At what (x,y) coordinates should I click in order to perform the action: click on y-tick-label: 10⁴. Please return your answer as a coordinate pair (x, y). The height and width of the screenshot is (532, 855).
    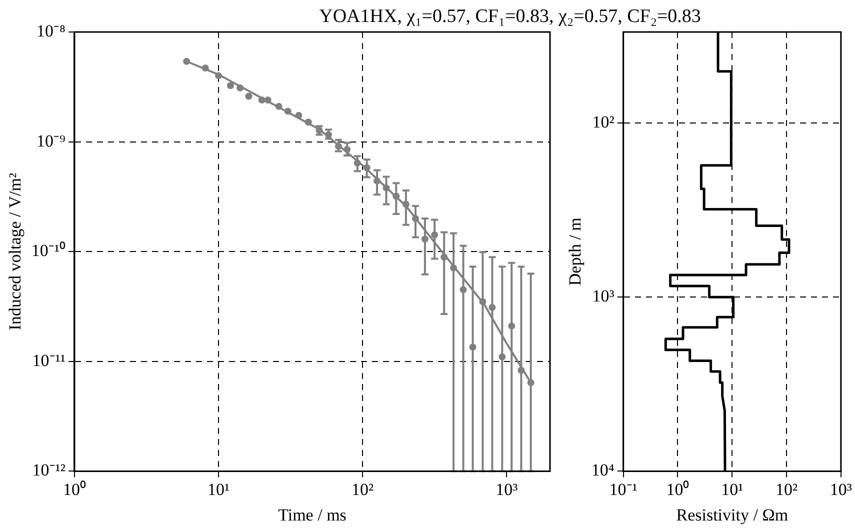
    Looking at the image, I should click on (602, 470).